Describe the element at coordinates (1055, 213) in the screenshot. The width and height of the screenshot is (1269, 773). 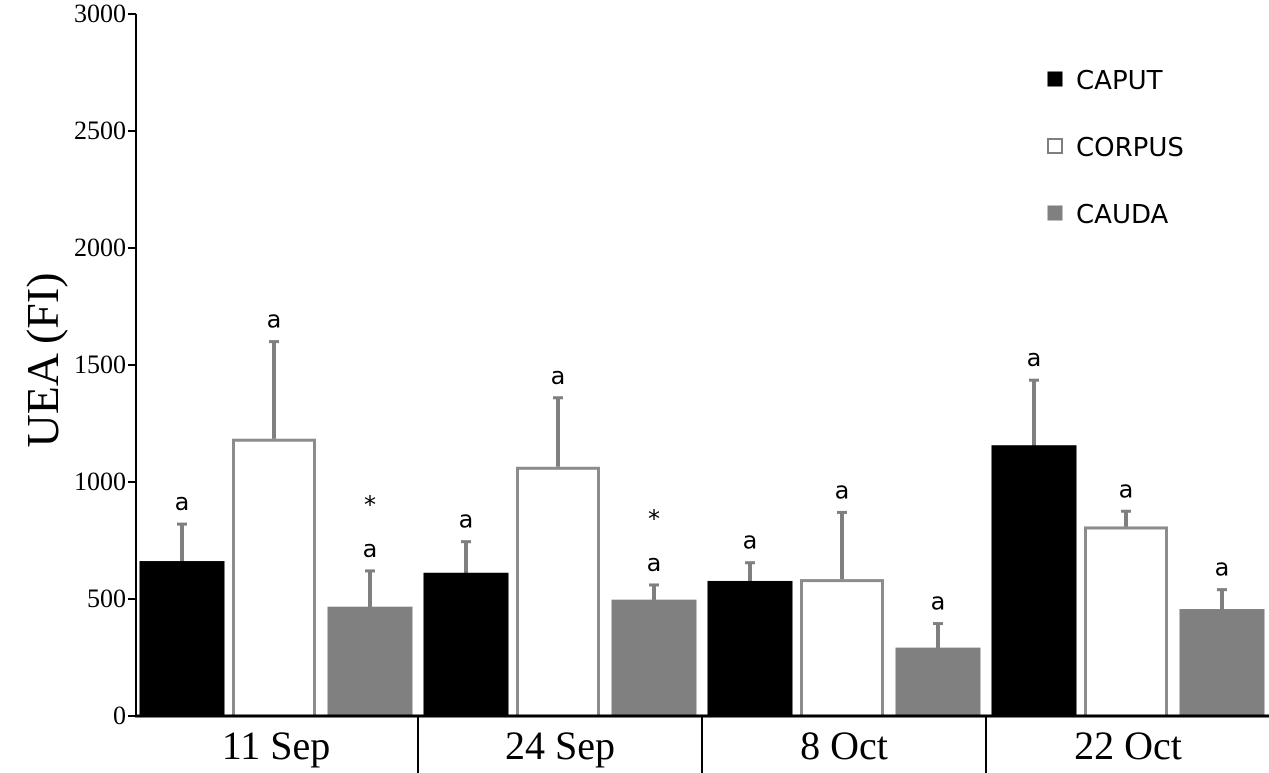
I see `legend-swatch-cauda` at that location.